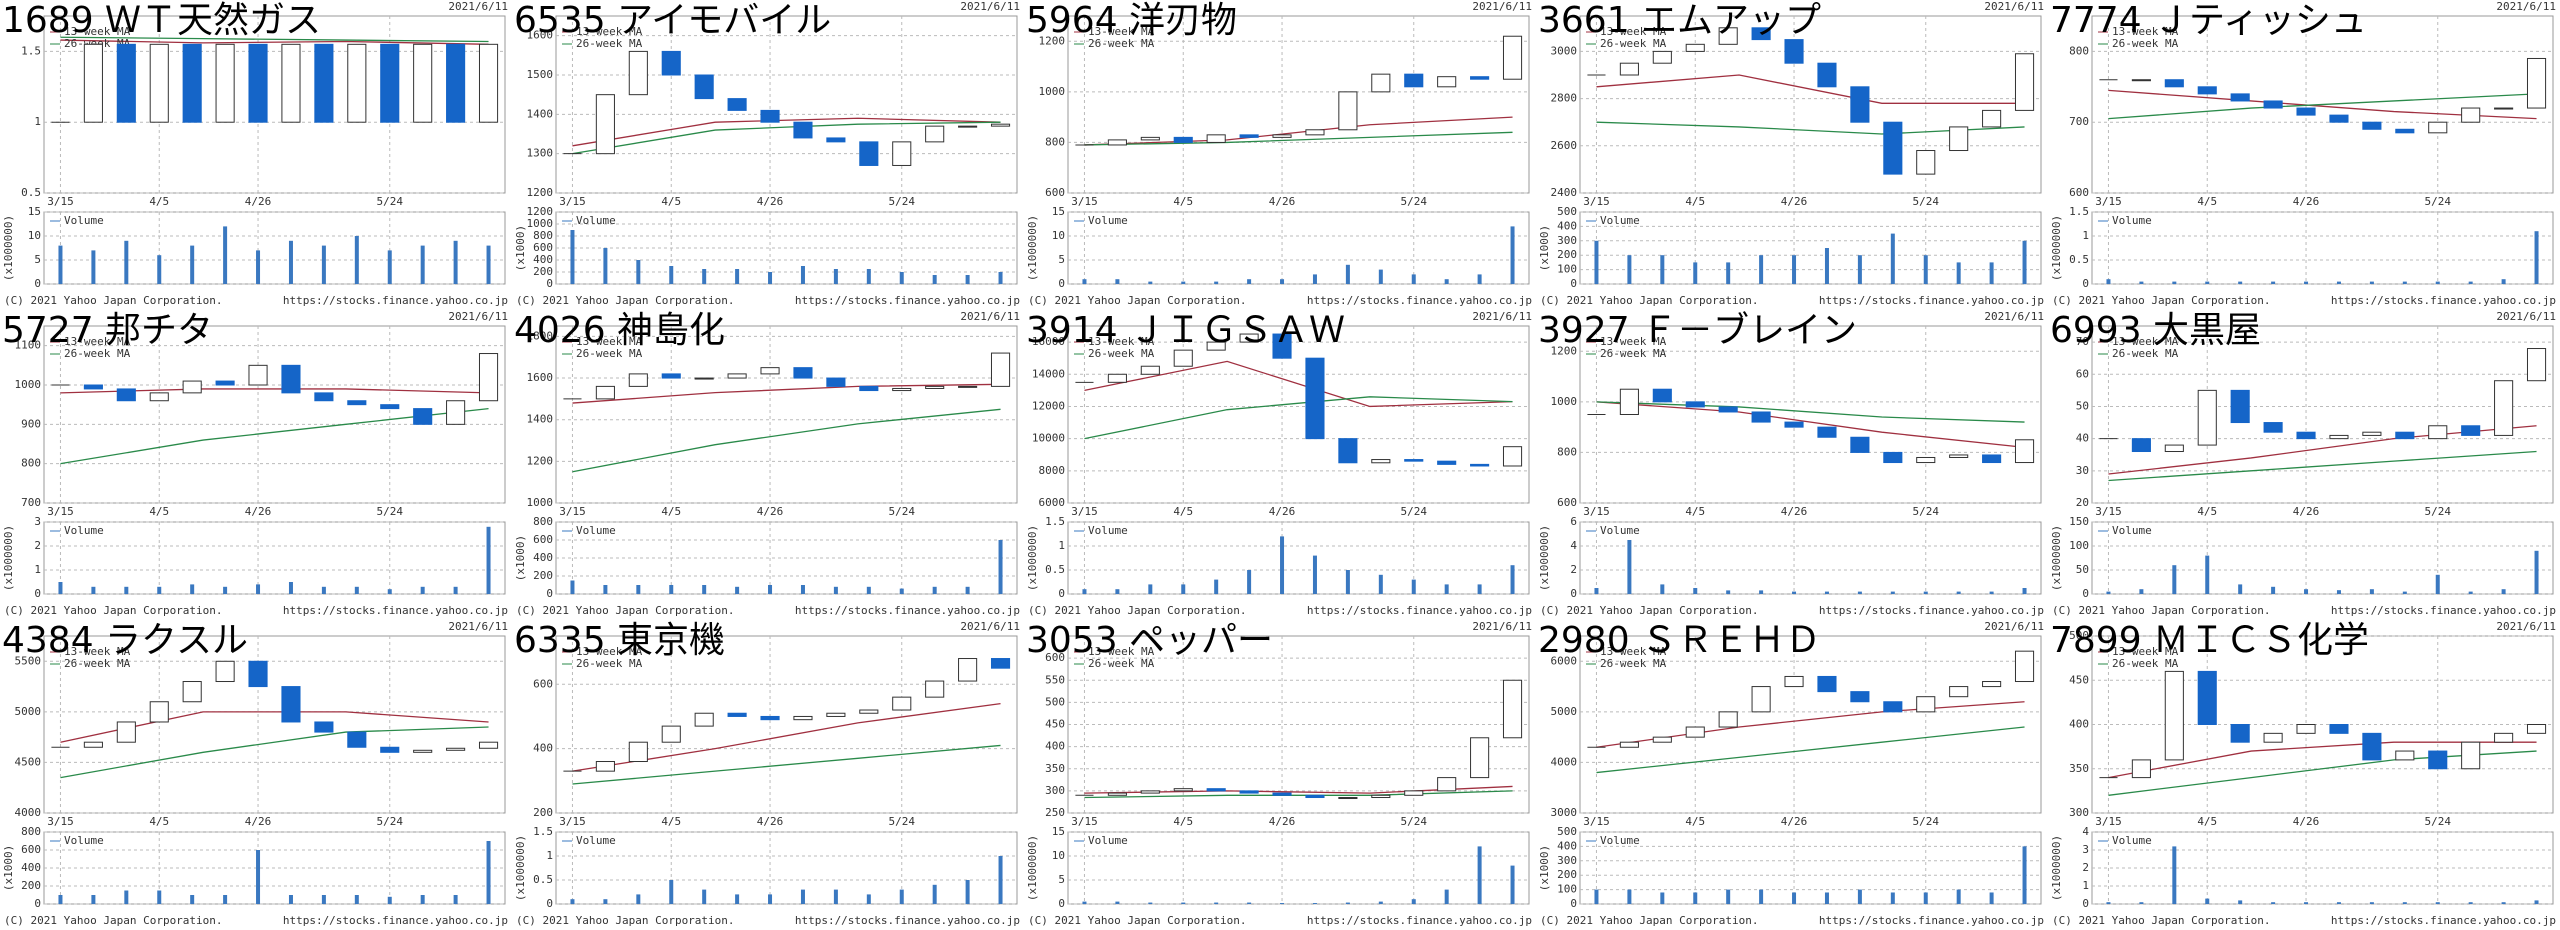  What do you see at coordinates (1564, 350) in the screenshot?
I see `y-tick-label: 1200` at bounding box center [1564, 350].